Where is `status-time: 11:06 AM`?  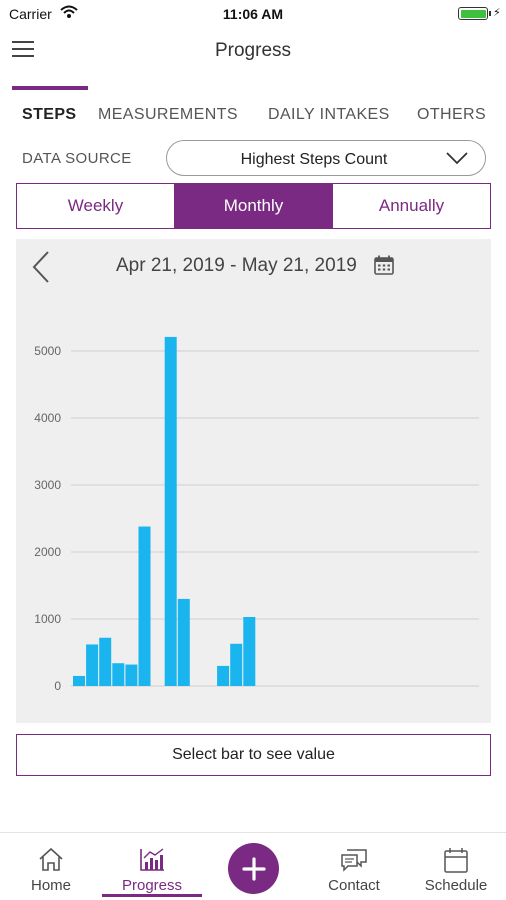
status-time: 11:06 AM is located at coordinates (253, 14).